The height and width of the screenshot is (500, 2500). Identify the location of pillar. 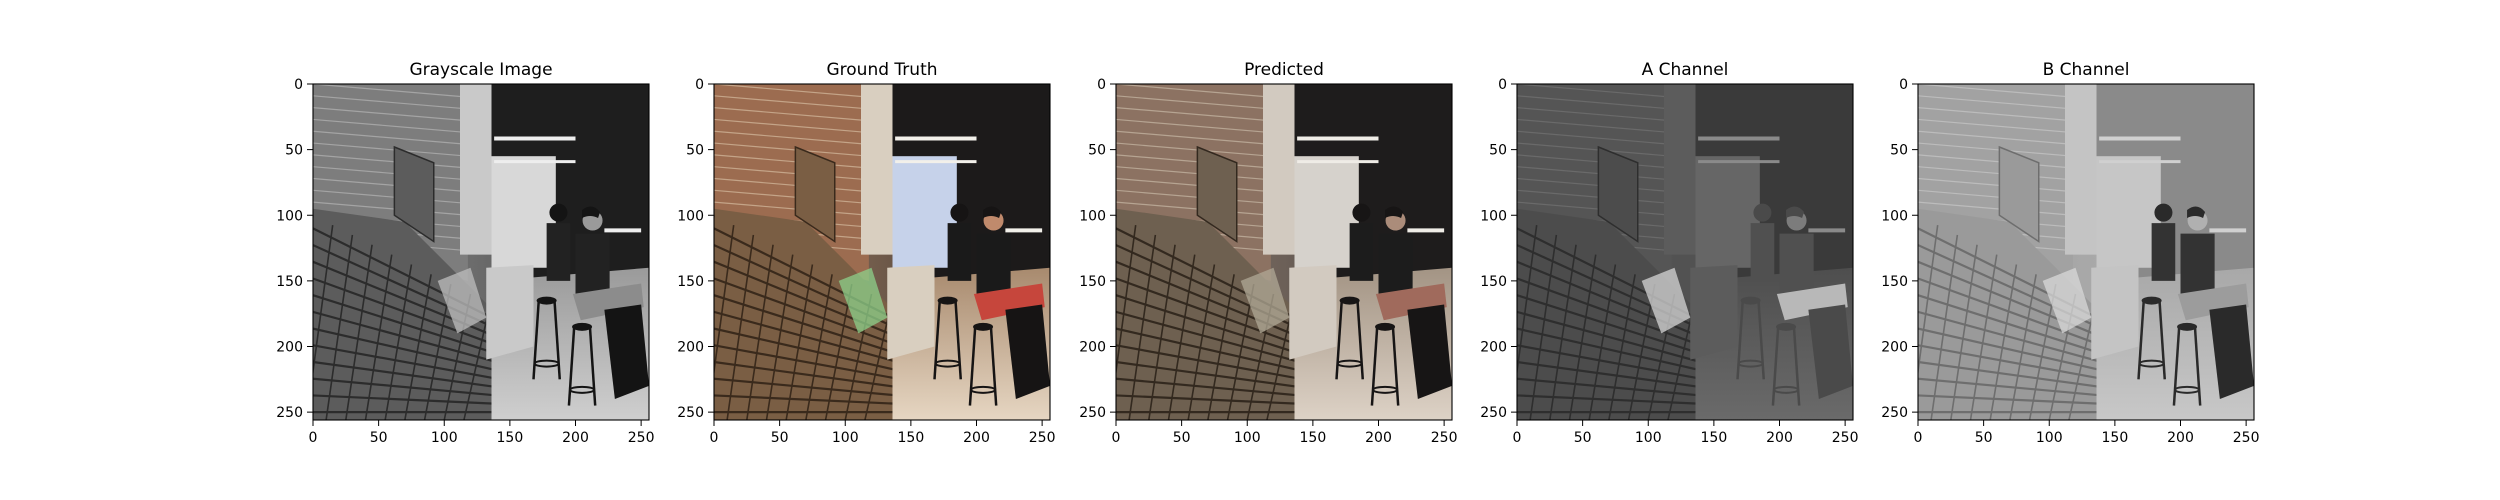
(2081, 169).